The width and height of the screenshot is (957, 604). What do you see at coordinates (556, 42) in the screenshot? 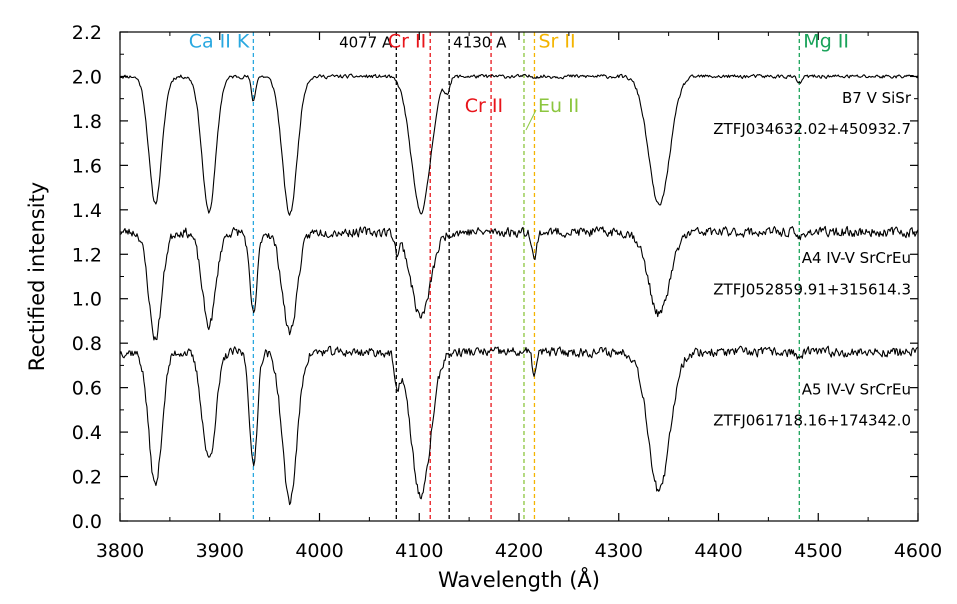
I see `line-label-sr-ii: Sr II` at bounding box center [556, 42].